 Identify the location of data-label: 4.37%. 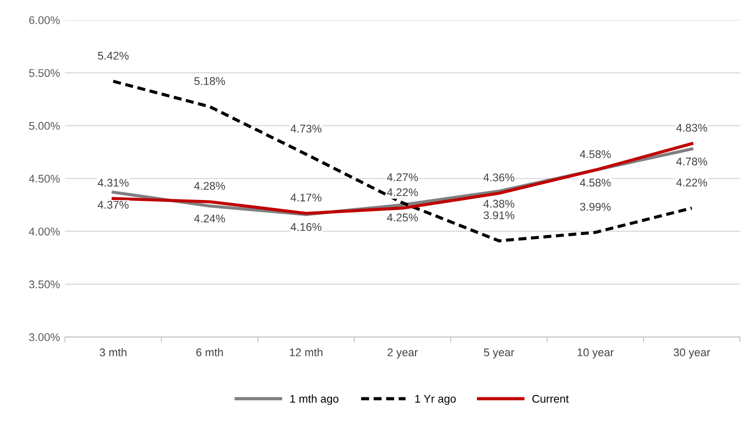
(113, 204).